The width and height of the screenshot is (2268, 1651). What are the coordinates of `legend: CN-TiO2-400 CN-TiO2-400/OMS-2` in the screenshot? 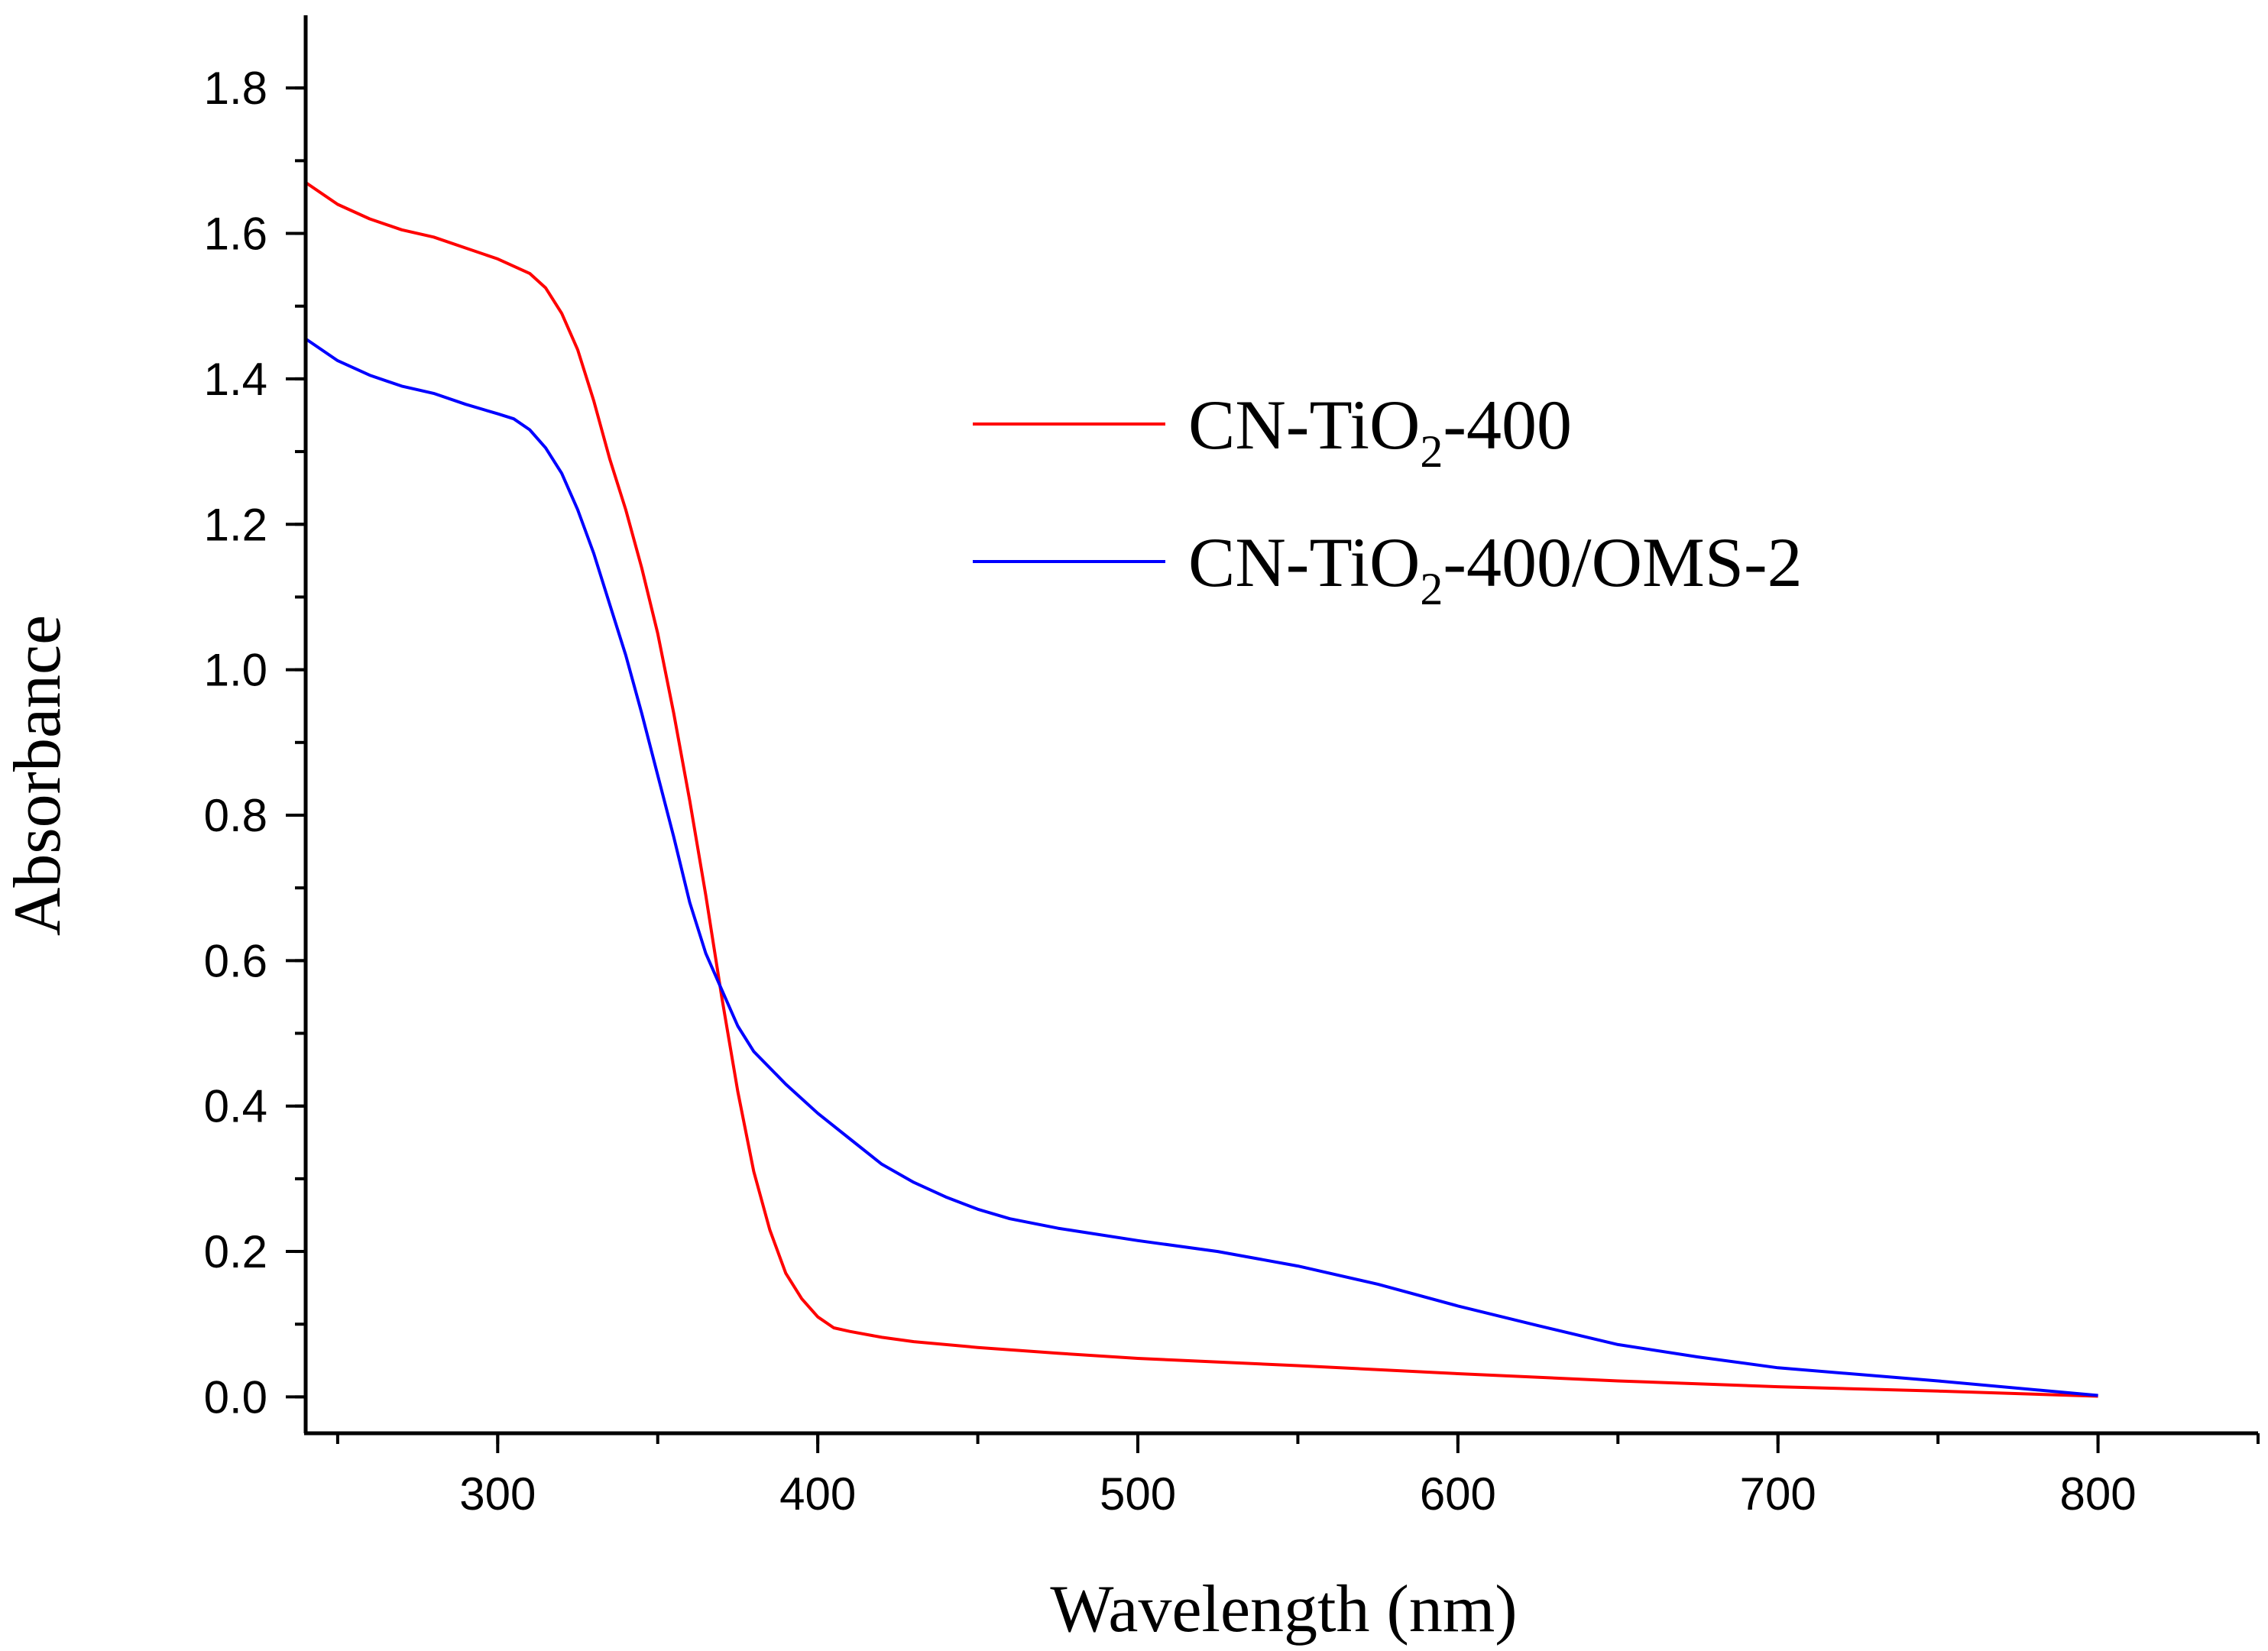 It's located at (1388, 500).